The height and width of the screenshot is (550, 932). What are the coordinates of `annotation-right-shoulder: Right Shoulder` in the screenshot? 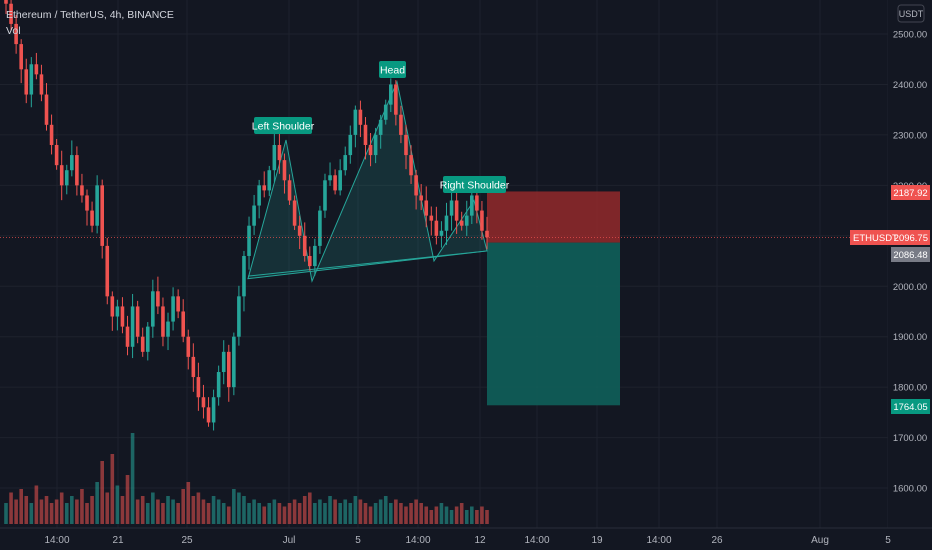 It's located at (475, 184).